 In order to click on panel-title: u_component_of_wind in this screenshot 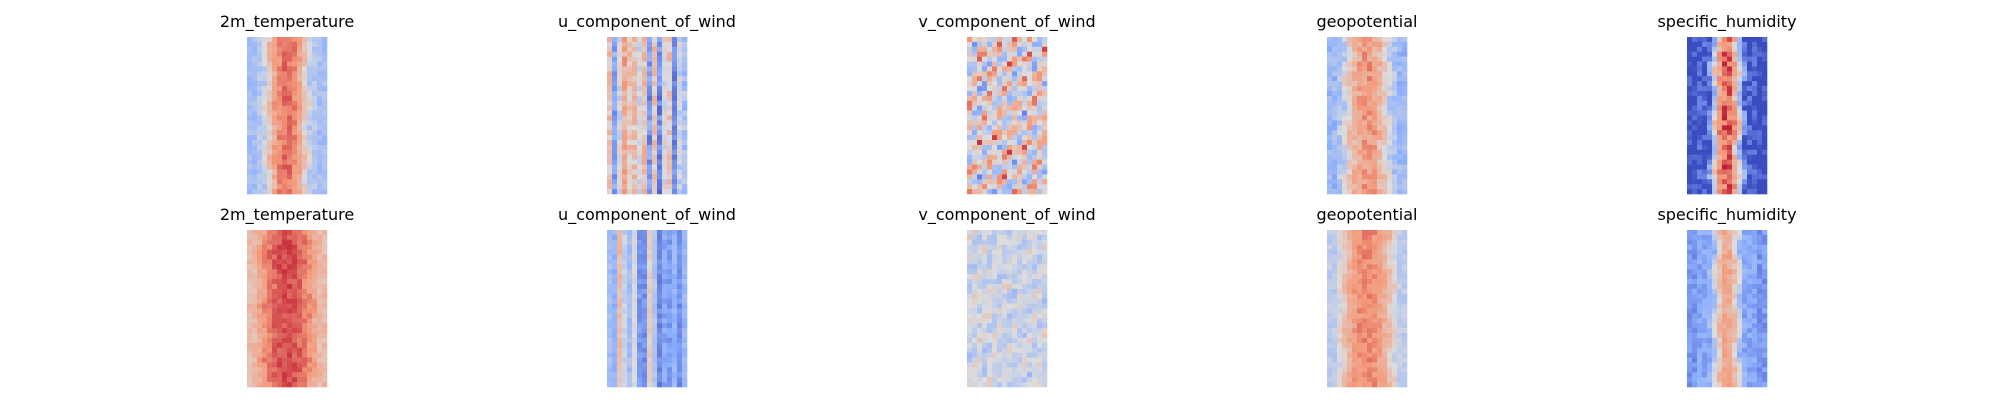, I will do `click(647, 22)`.